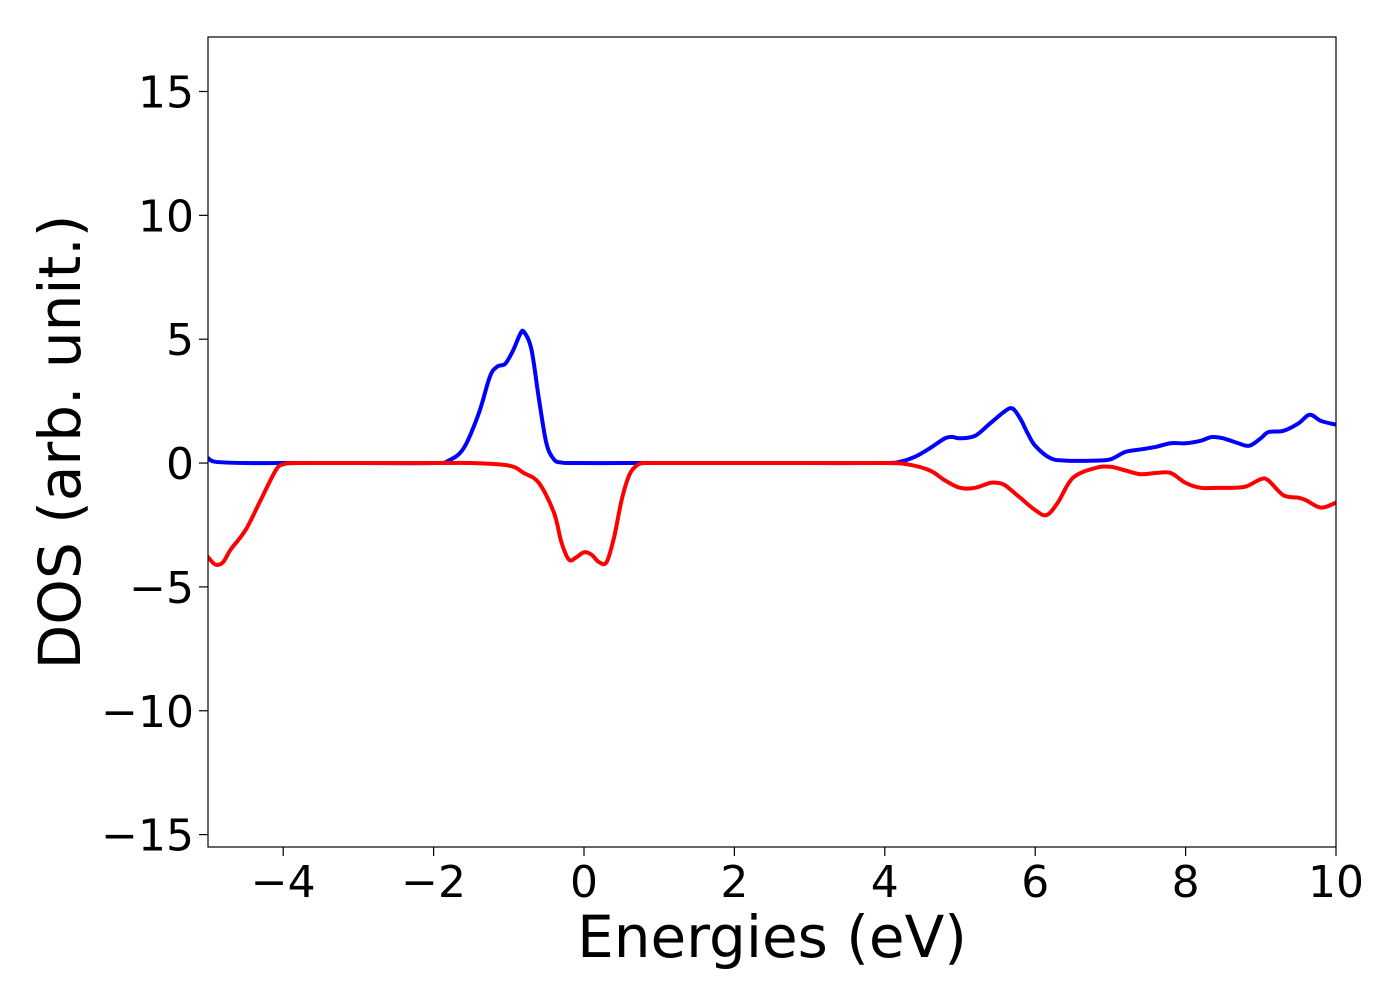 The image size is (1400, 1000). Describe the element at coordinates (147, 836) in the screenshot. I see `y-tick-label: −15` at that location.